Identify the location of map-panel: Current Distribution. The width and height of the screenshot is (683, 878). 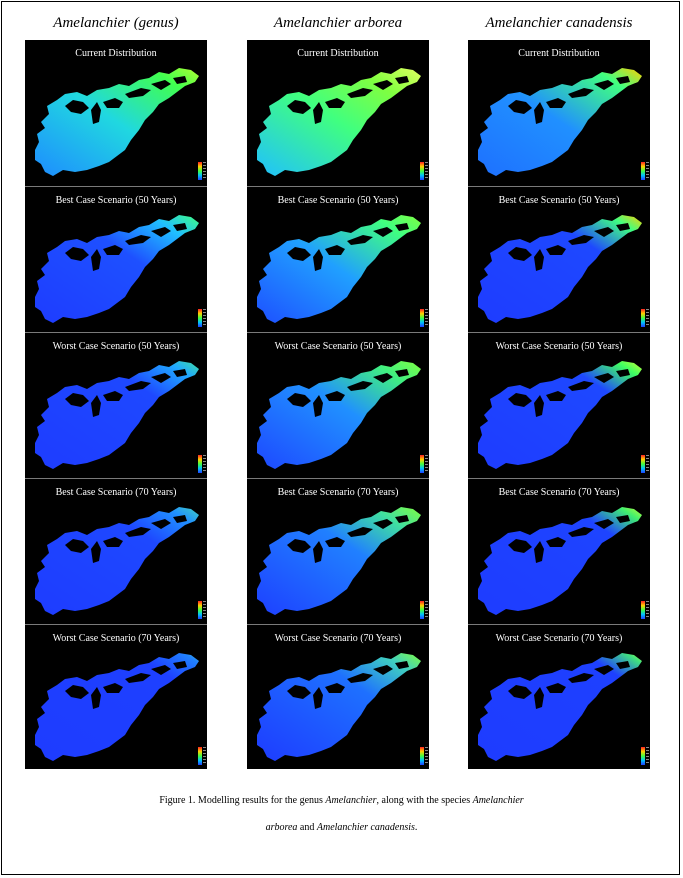
(559, 112).